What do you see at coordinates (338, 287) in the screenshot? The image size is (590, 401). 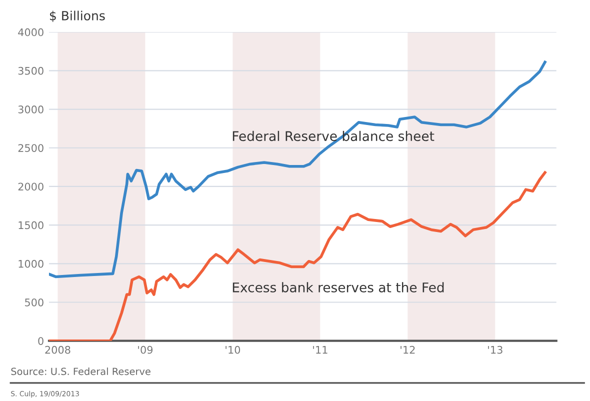 I see `series-label: Excess bank reserves at the Fed` at bounding box center [338, 287].